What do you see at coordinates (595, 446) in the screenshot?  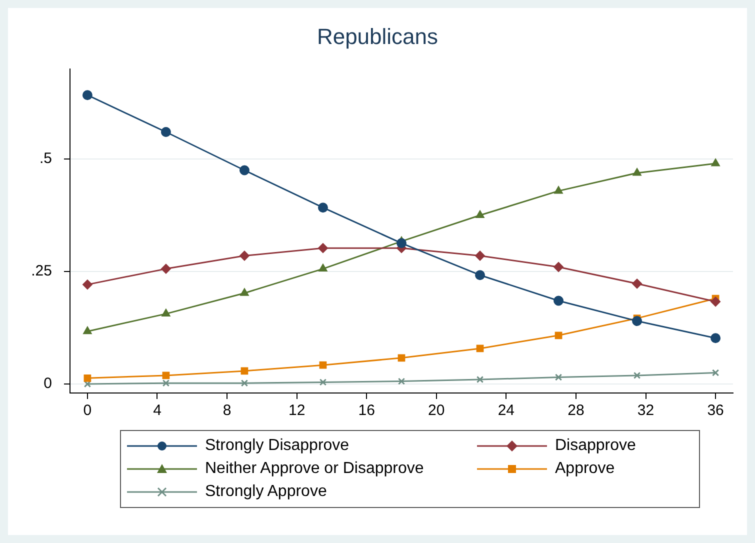 I see `legend-label: Disapprove` at bounding box center [595, 446].